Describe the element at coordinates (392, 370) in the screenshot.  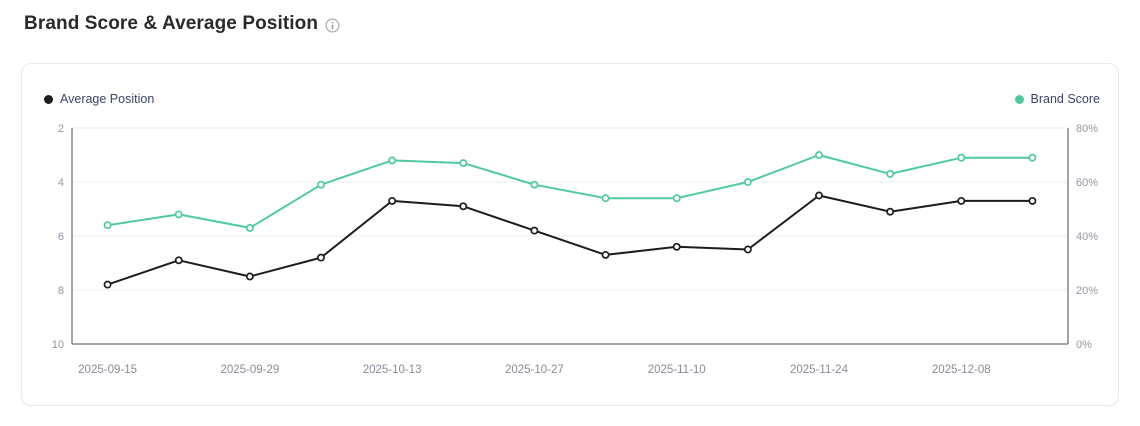
I see `x-axis-tick: 2025-10-13` at that location.